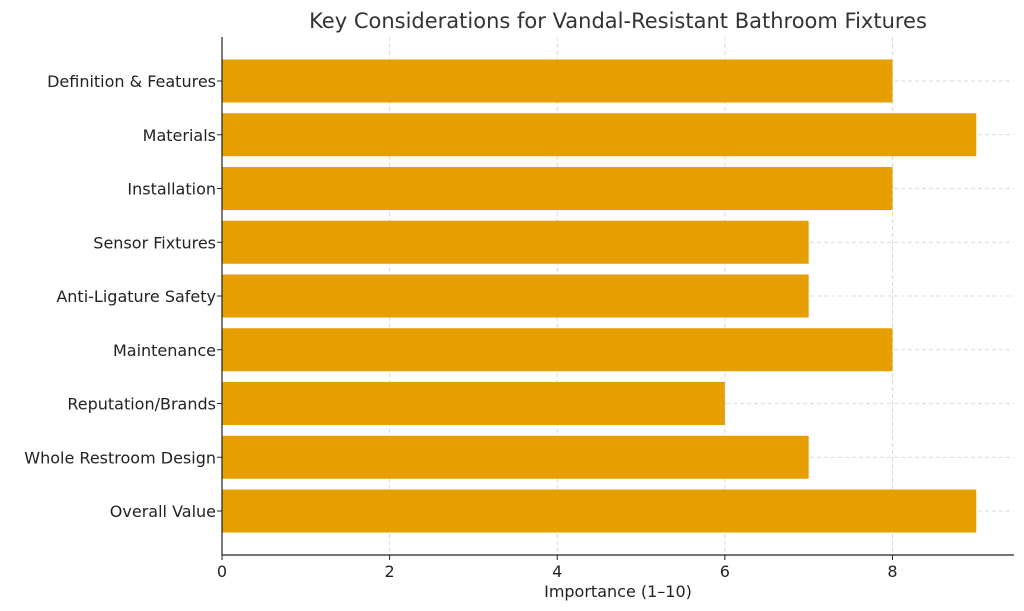 The width and height of the screenshot is (1024, 611). Describe the element at coordinates (136, 296) in the screenshot. I see `y-tick-label: Anti-Ligature Safety` at that location.